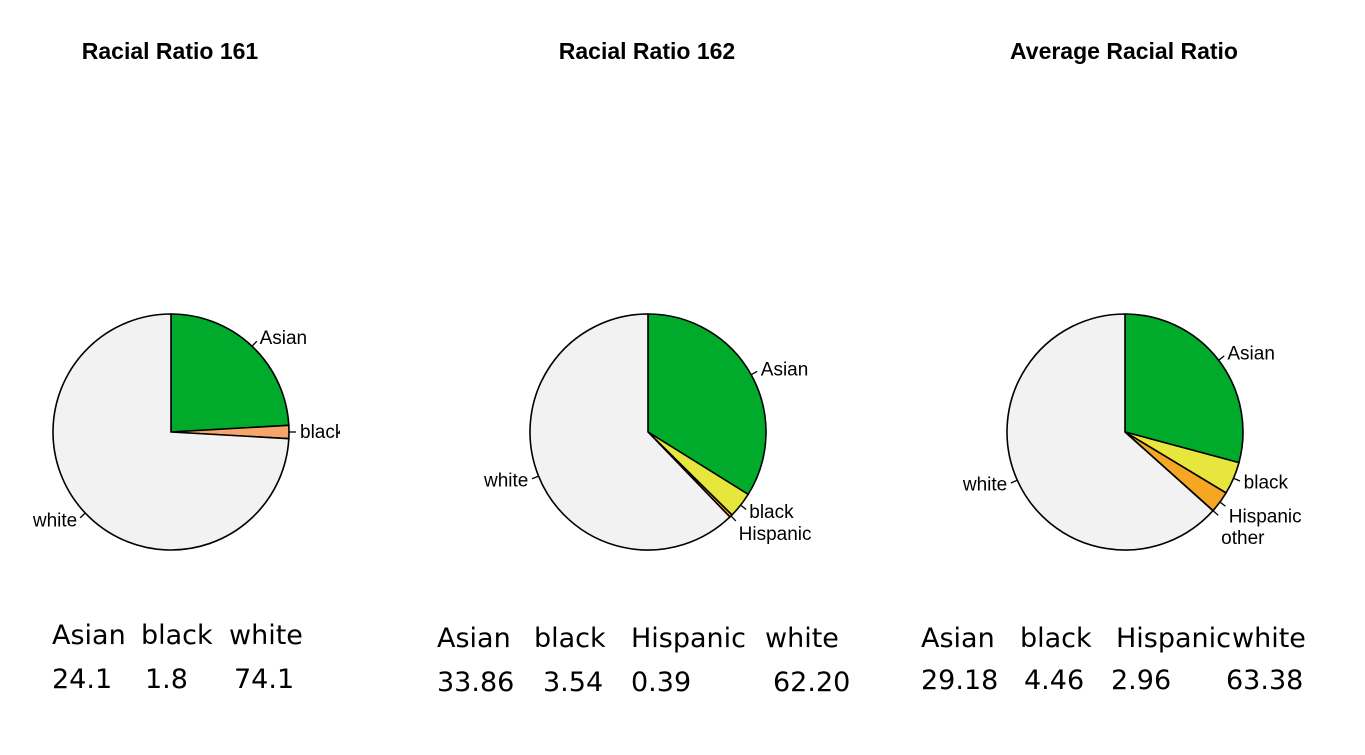 Image resolution: width=1365 pixels, height=755 pixels. What do you see at coordinates (661, 682) in the screenshot?
I see `table-value-hispanic: 0.39` at bounding box center [661, 682].